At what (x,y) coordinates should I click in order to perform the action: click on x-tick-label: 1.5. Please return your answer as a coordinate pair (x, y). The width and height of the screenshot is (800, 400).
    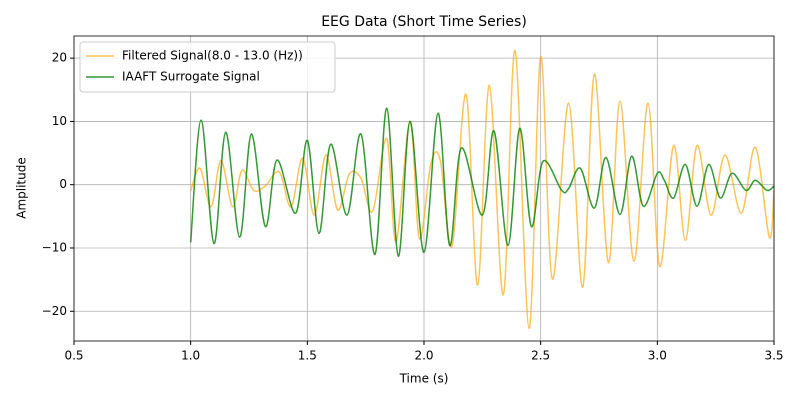
    Looking at the image, I should click on (307, 356).